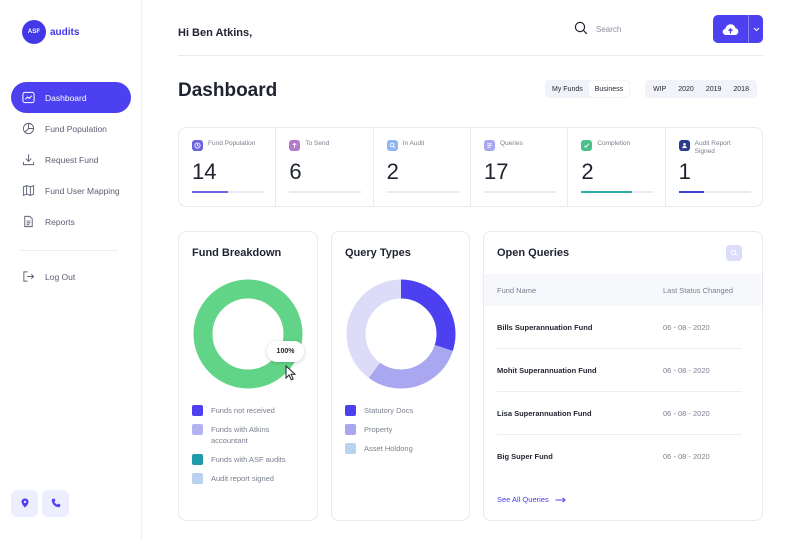 The width and height of the screenshot is (800, 540). I want to click on download-icon, so click(28, 159).